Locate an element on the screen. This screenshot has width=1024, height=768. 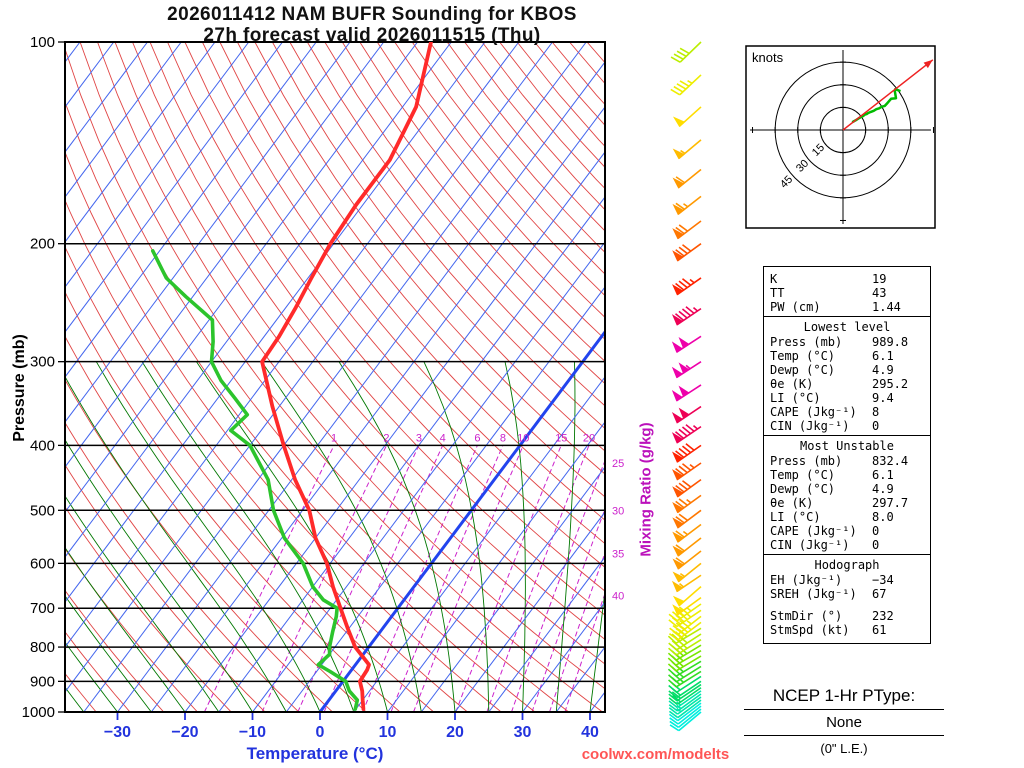
mixing-ratio-axis-label: Mixing Ratio (g/kg) is located at coordinates (646, 489).